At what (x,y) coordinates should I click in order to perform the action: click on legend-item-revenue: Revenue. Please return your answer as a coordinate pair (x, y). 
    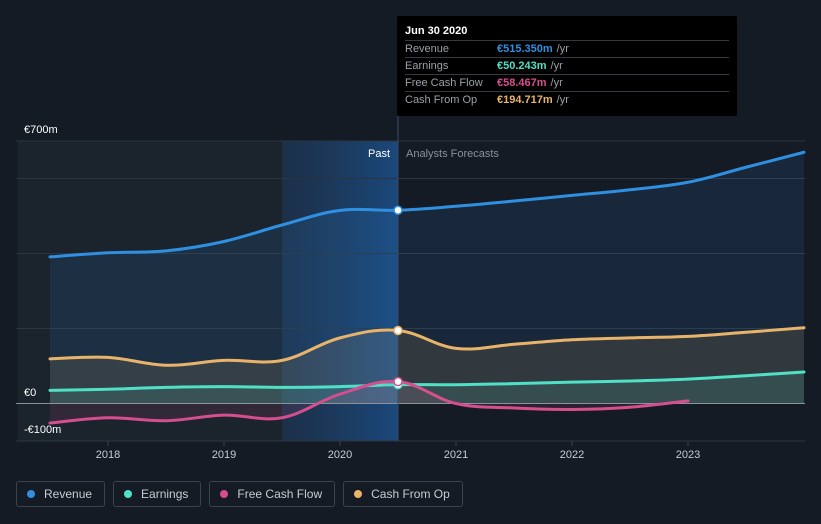
    Looking at the image, I should click on (61, 494).